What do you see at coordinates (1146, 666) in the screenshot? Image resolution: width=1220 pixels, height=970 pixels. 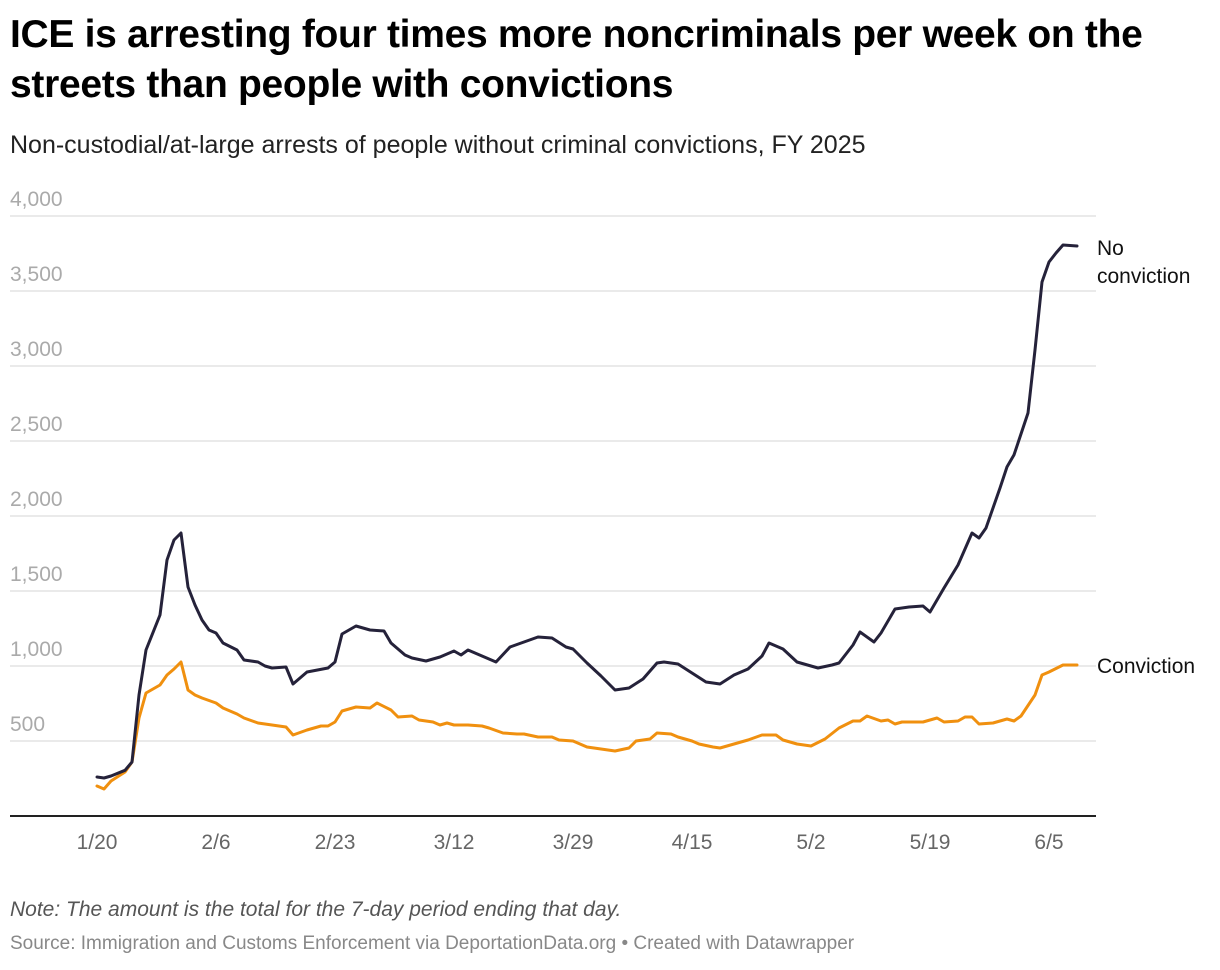 I see `series-label-conviction: Conviction` at bounding box center [1146, 666].